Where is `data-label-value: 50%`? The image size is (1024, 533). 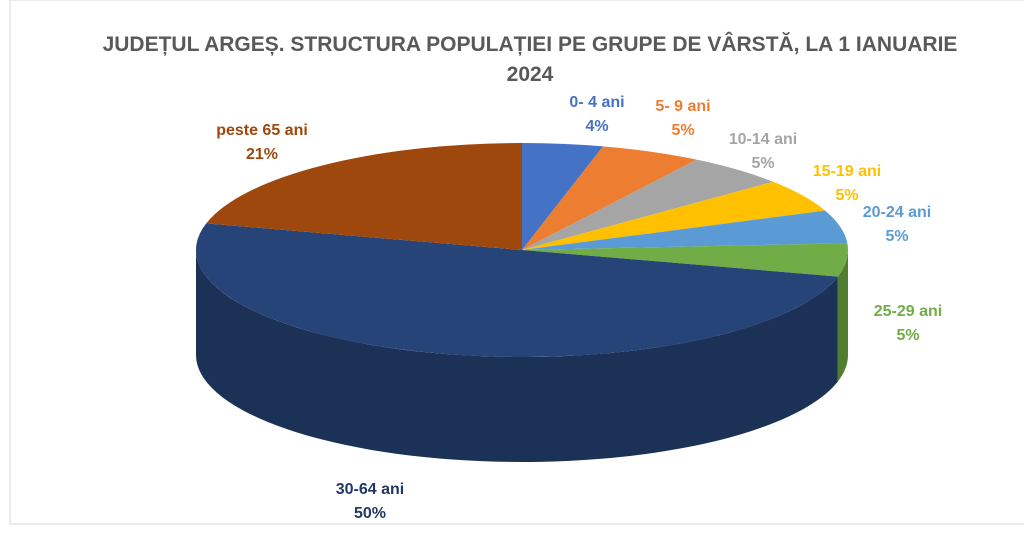 data-label-value: 50% is located at coordinates (370, 513).